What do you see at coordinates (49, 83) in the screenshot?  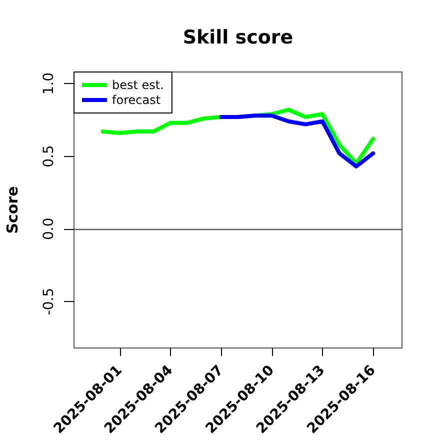 I see `y-tick-label: 1.0` at bounding box center [49, 83].